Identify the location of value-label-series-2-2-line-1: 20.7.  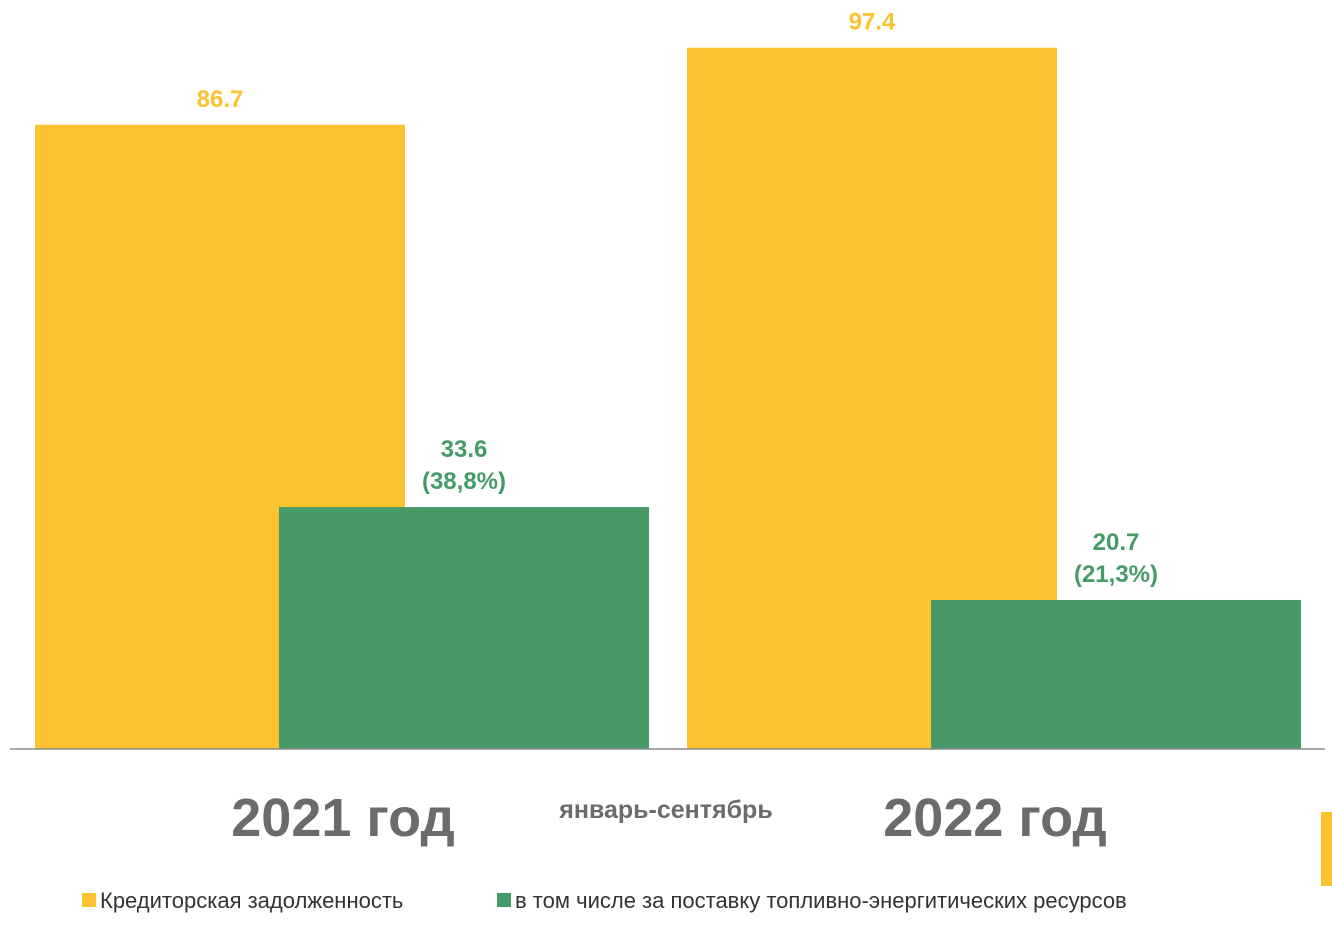
(1116, 542).